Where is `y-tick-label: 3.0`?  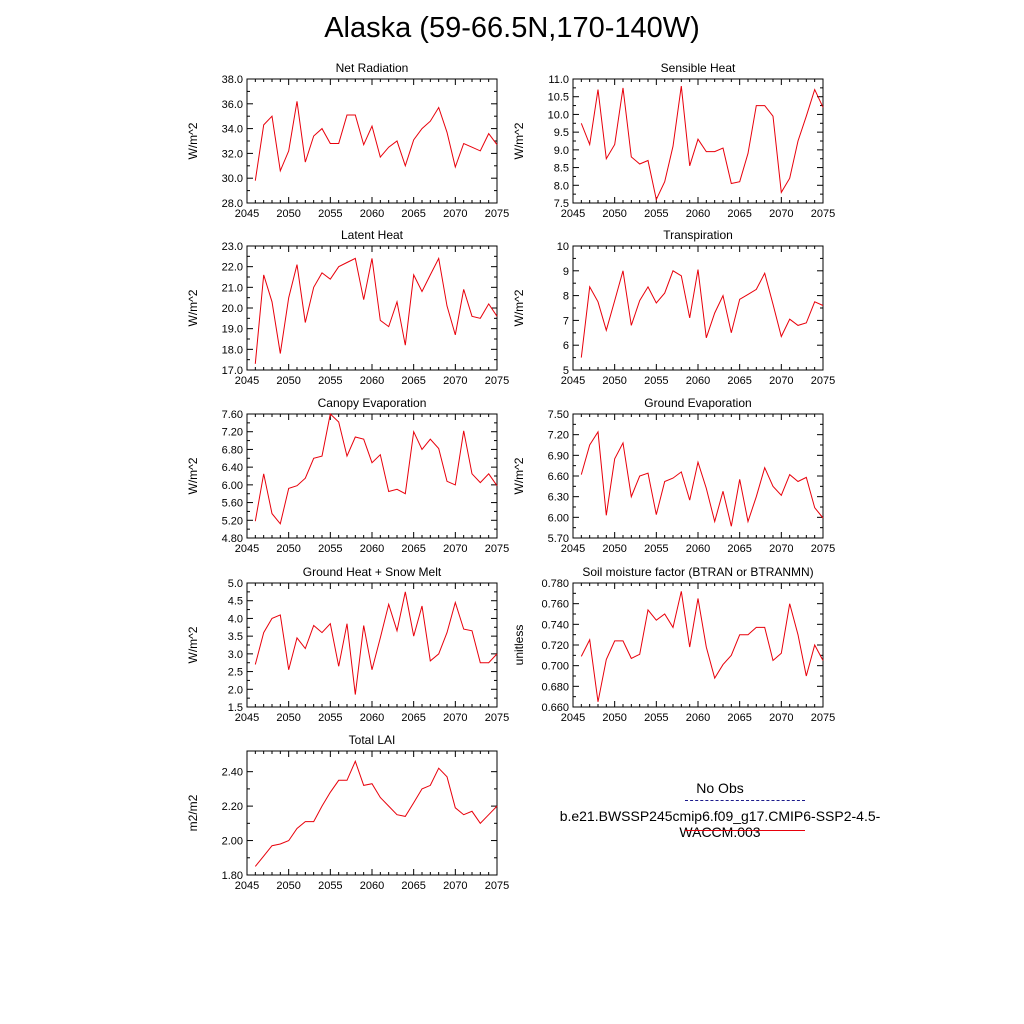
y-tick-label: 3.0 is located at coordinates (235, 655).